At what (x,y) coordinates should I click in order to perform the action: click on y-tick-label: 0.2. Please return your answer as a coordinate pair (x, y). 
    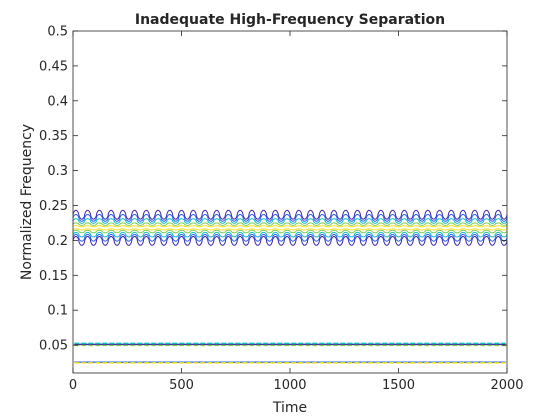
    Looking at the image, I should click on (57, 241).